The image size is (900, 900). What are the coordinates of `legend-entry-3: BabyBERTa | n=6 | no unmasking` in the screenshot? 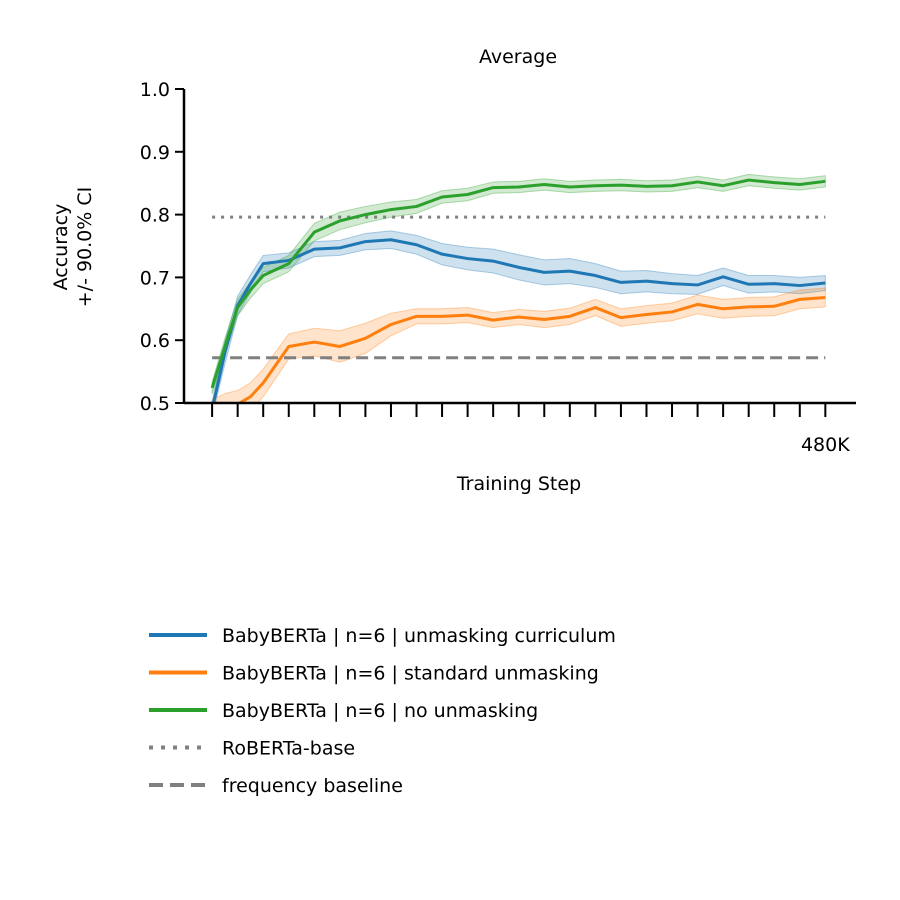 It's located at (343, 711).